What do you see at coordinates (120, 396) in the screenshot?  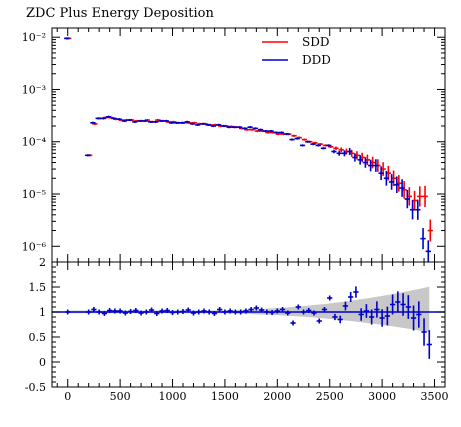 I see `x-tick-label: 500` at bounding box center [120, 396].